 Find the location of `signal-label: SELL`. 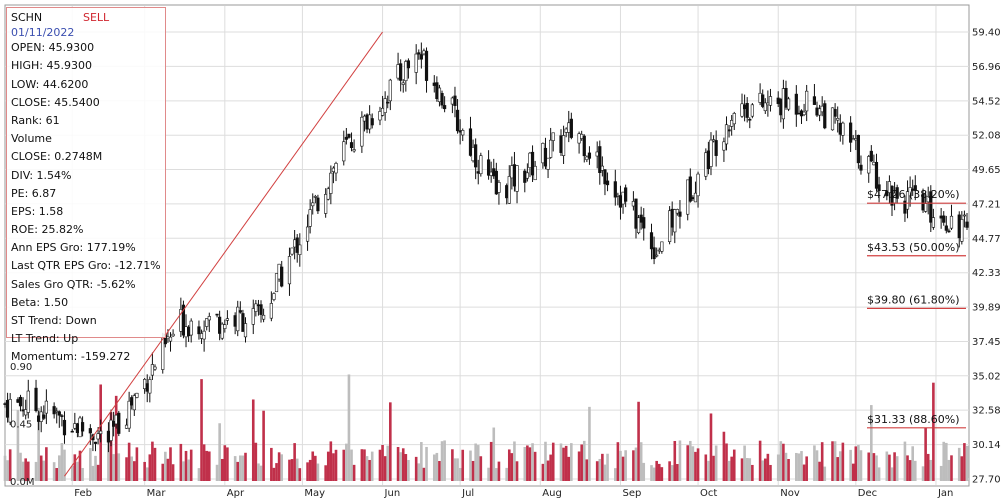

signal-label: SELL is located at coordinates (96, 17).